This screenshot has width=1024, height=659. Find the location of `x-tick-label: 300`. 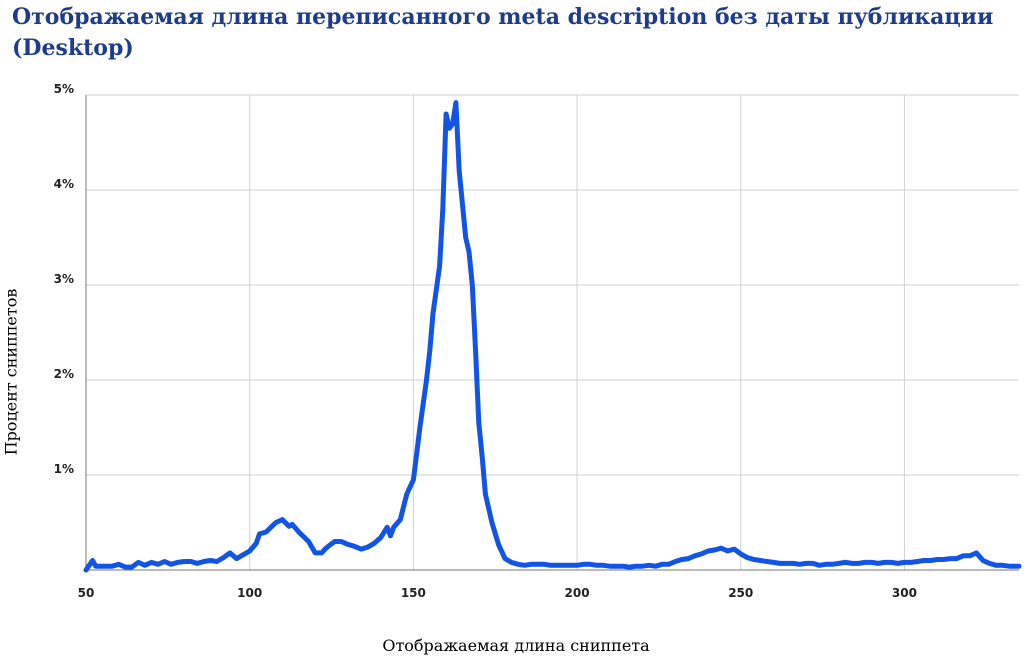

x-tick-label: 300 is located at coordinates (904, 593).